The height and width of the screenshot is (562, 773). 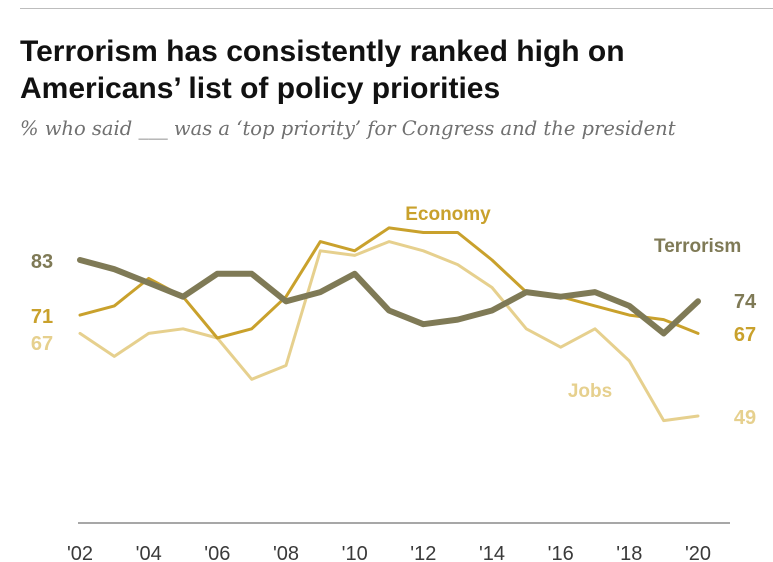 What do you see at coordinates (745, 302) in the screenshot?
I see `end-value-terrorism: 74` at bounding box center [745, 302].